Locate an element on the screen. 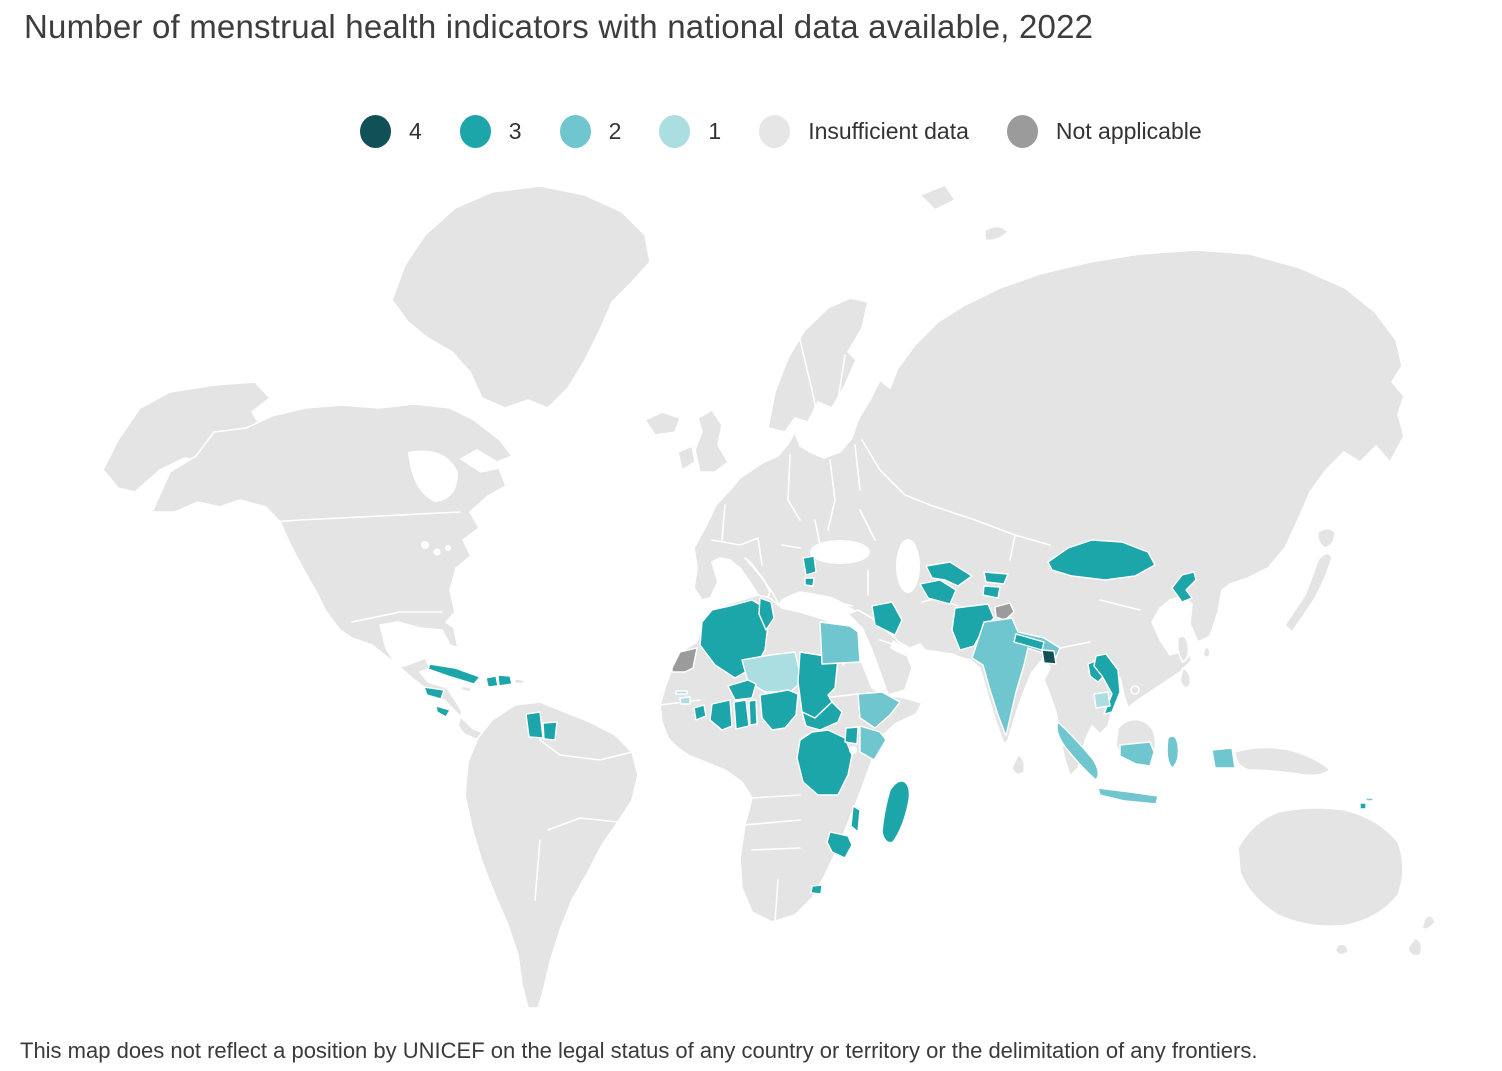 The image size is (1502, 1071). legend-item-na: Not applicable is located at coordinates (1104, 131).